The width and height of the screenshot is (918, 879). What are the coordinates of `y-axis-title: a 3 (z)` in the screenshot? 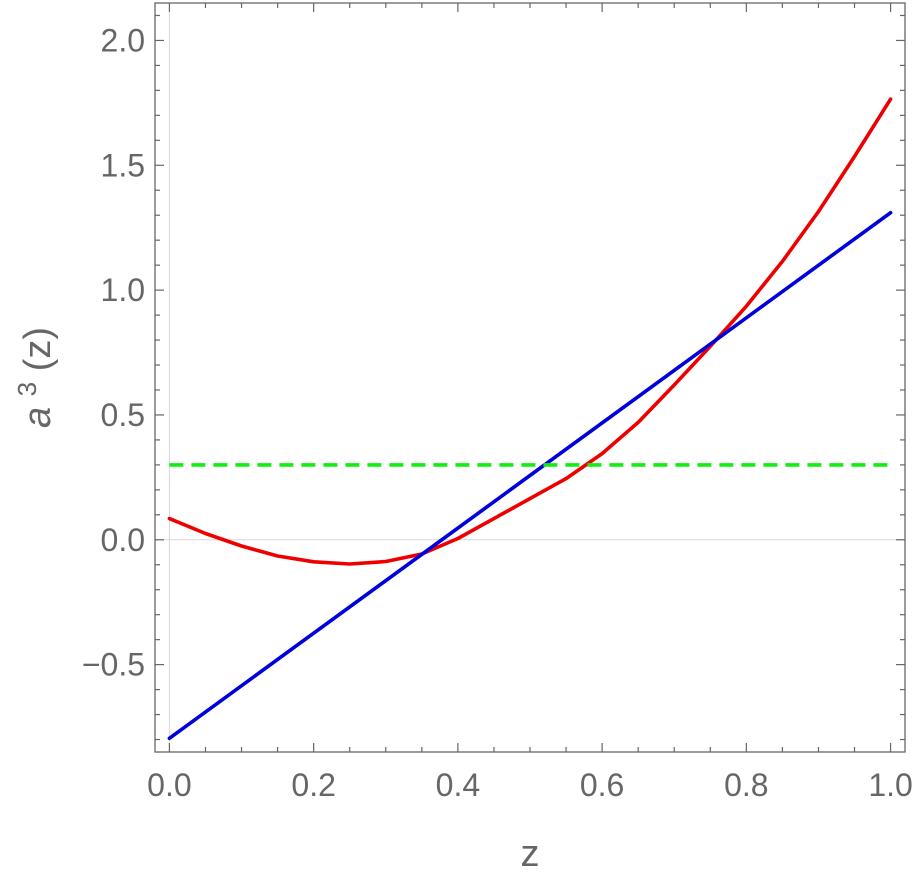 It's located at (31, 377).